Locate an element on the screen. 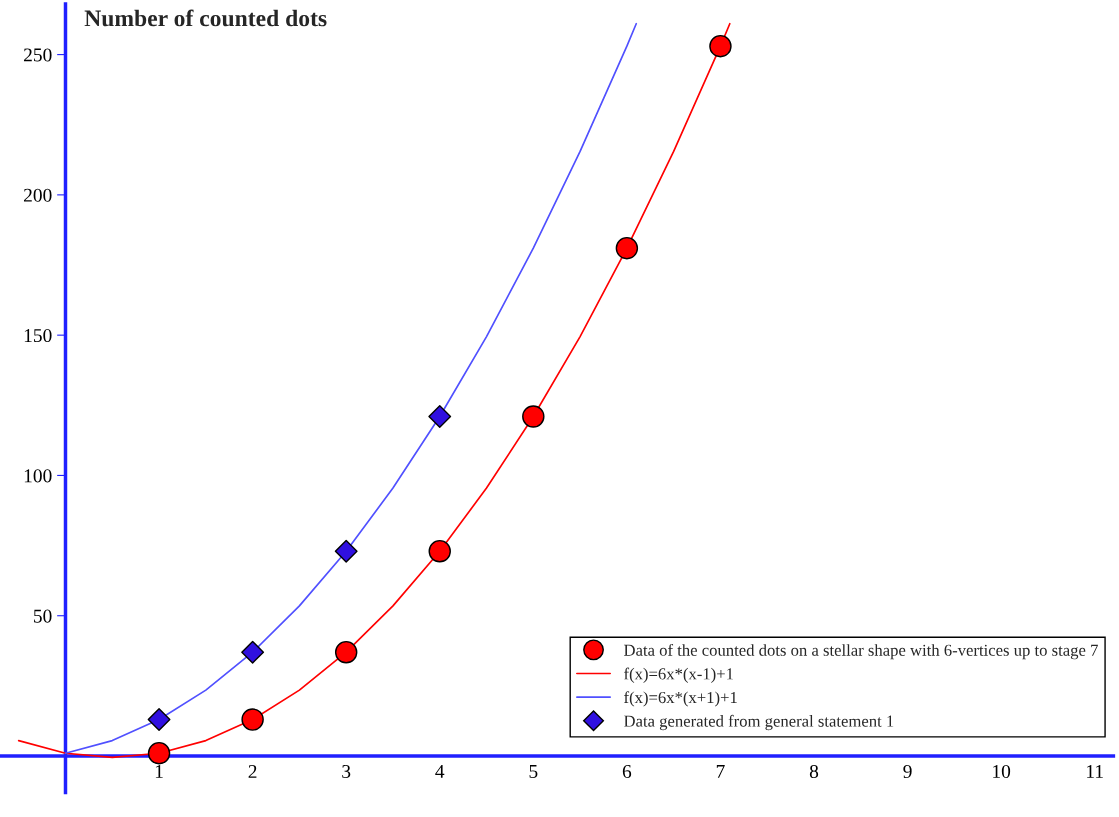  legend-label: f(x)=6x*(x+1)+1 is located at coordinates (680, 699).